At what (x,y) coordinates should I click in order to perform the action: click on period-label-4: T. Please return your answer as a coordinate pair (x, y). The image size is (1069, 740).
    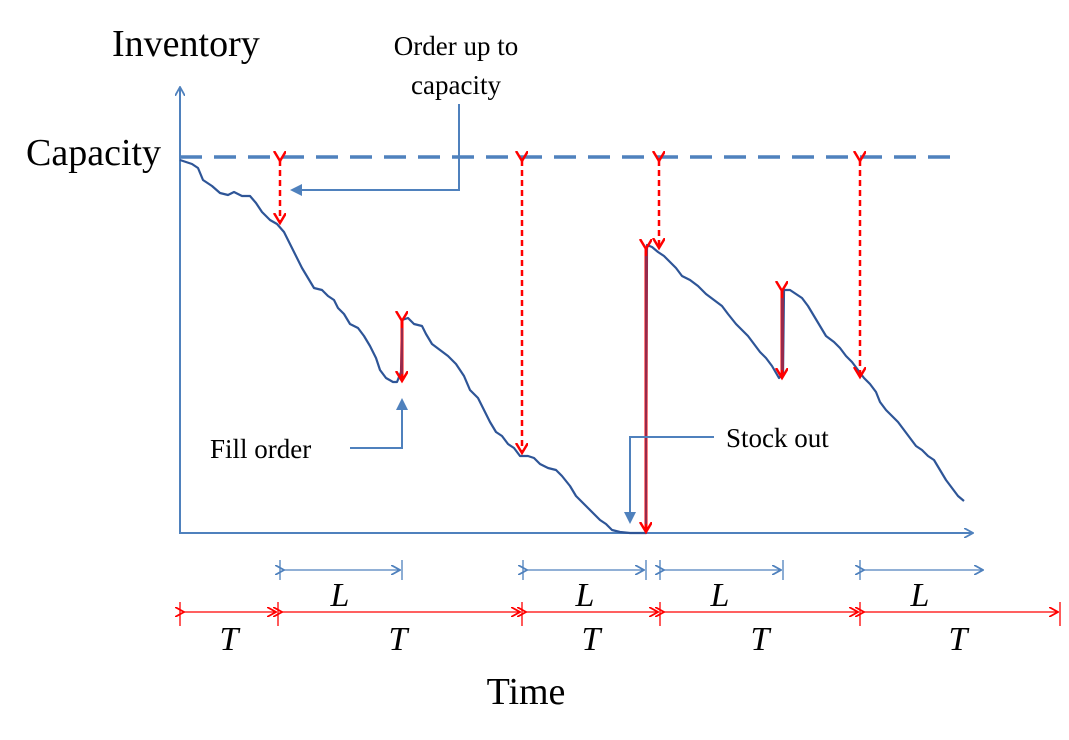
    Looking at the image, I should click on (761, 639).